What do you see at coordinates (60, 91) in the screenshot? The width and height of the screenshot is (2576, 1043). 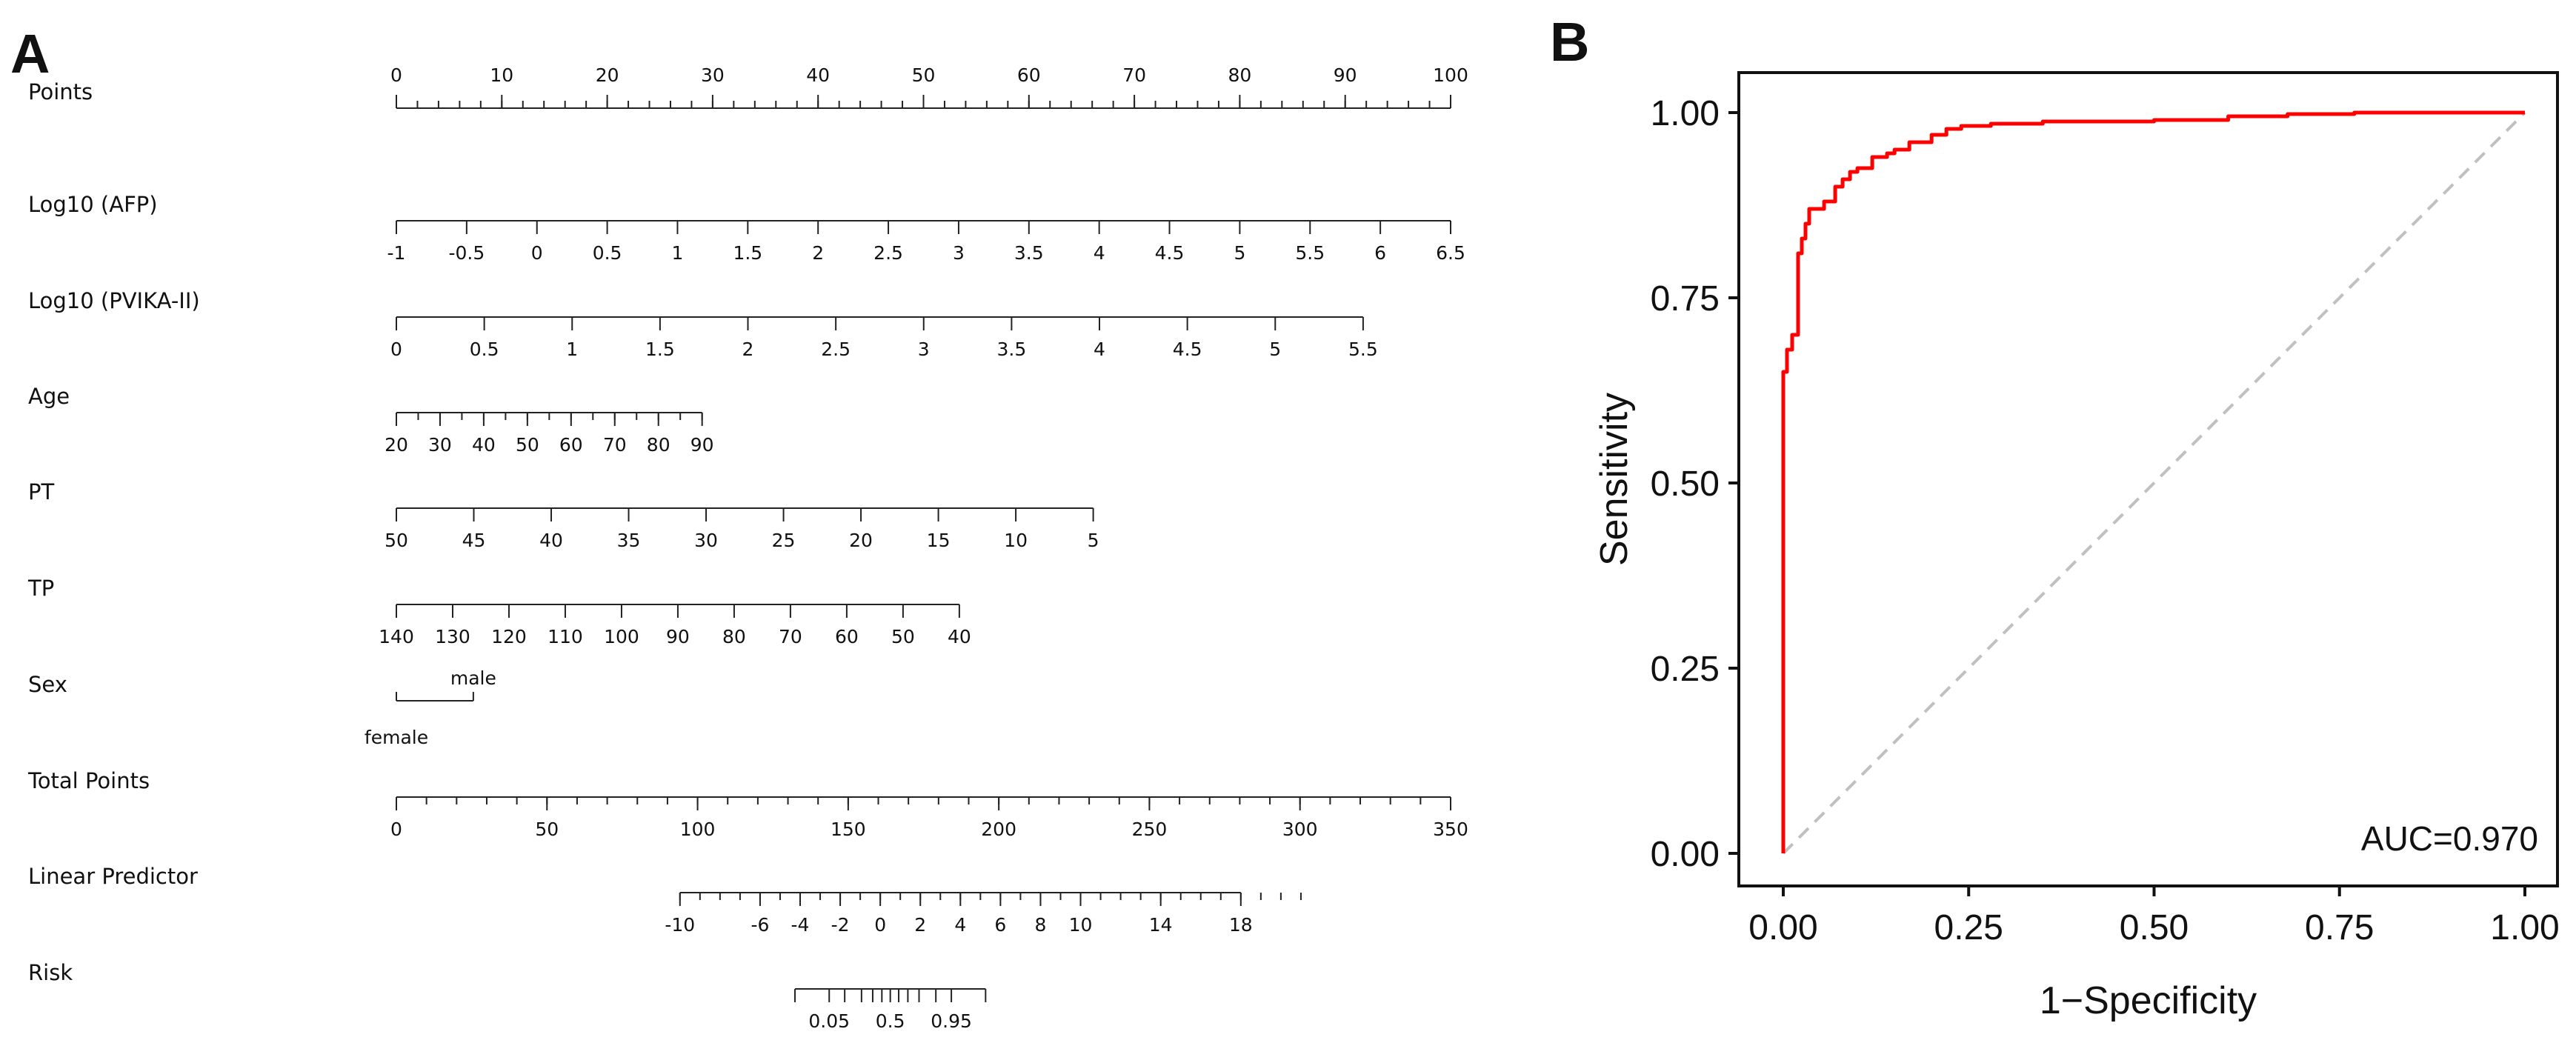 I see `row-label: Points` at bounding box center [60, 91].